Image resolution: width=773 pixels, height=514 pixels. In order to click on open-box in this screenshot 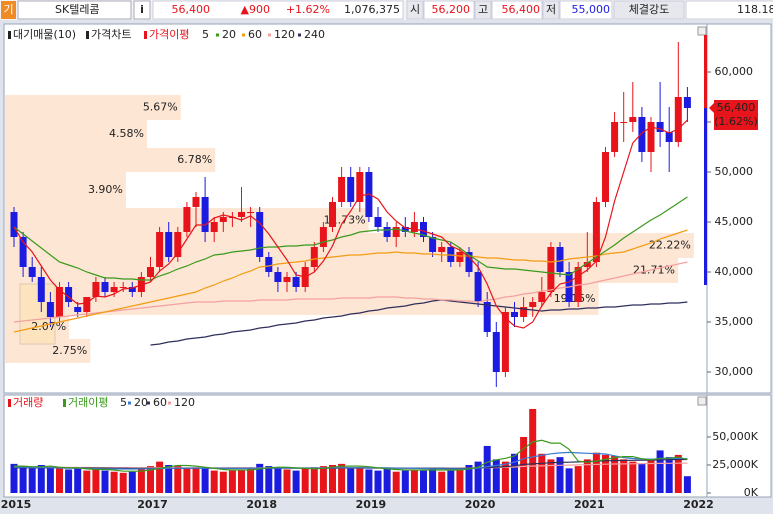, I will do `click(449, 10)`.